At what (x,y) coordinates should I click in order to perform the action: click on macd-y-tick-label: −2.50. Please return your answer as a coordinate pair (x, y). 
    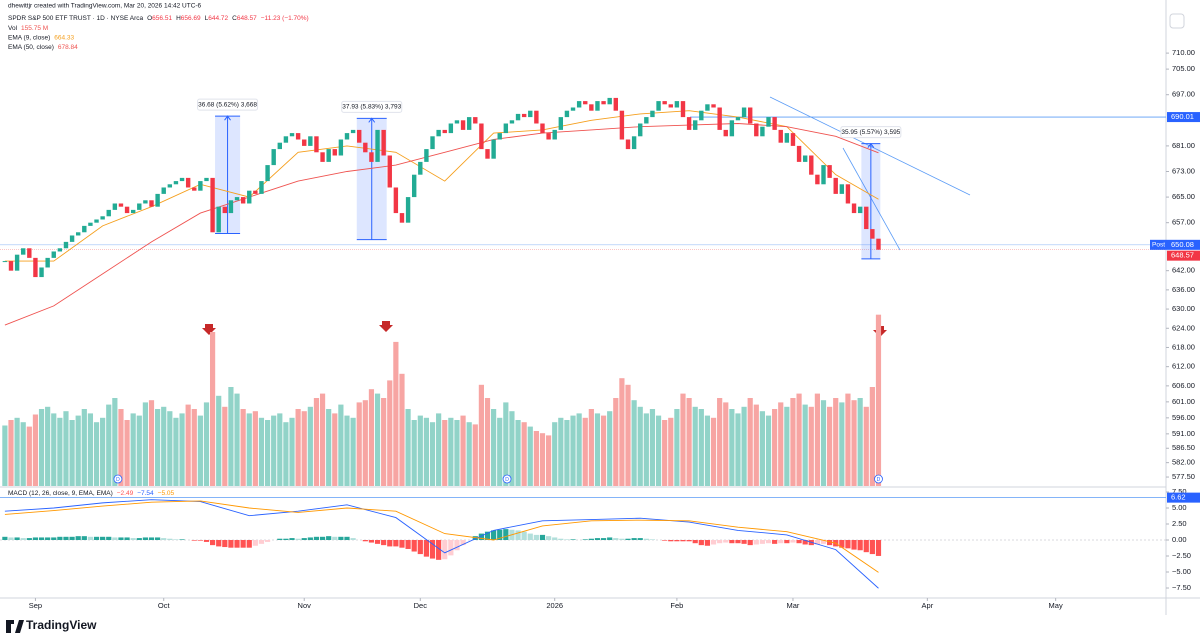
    Looking at the image, I should click on (1181, 555).